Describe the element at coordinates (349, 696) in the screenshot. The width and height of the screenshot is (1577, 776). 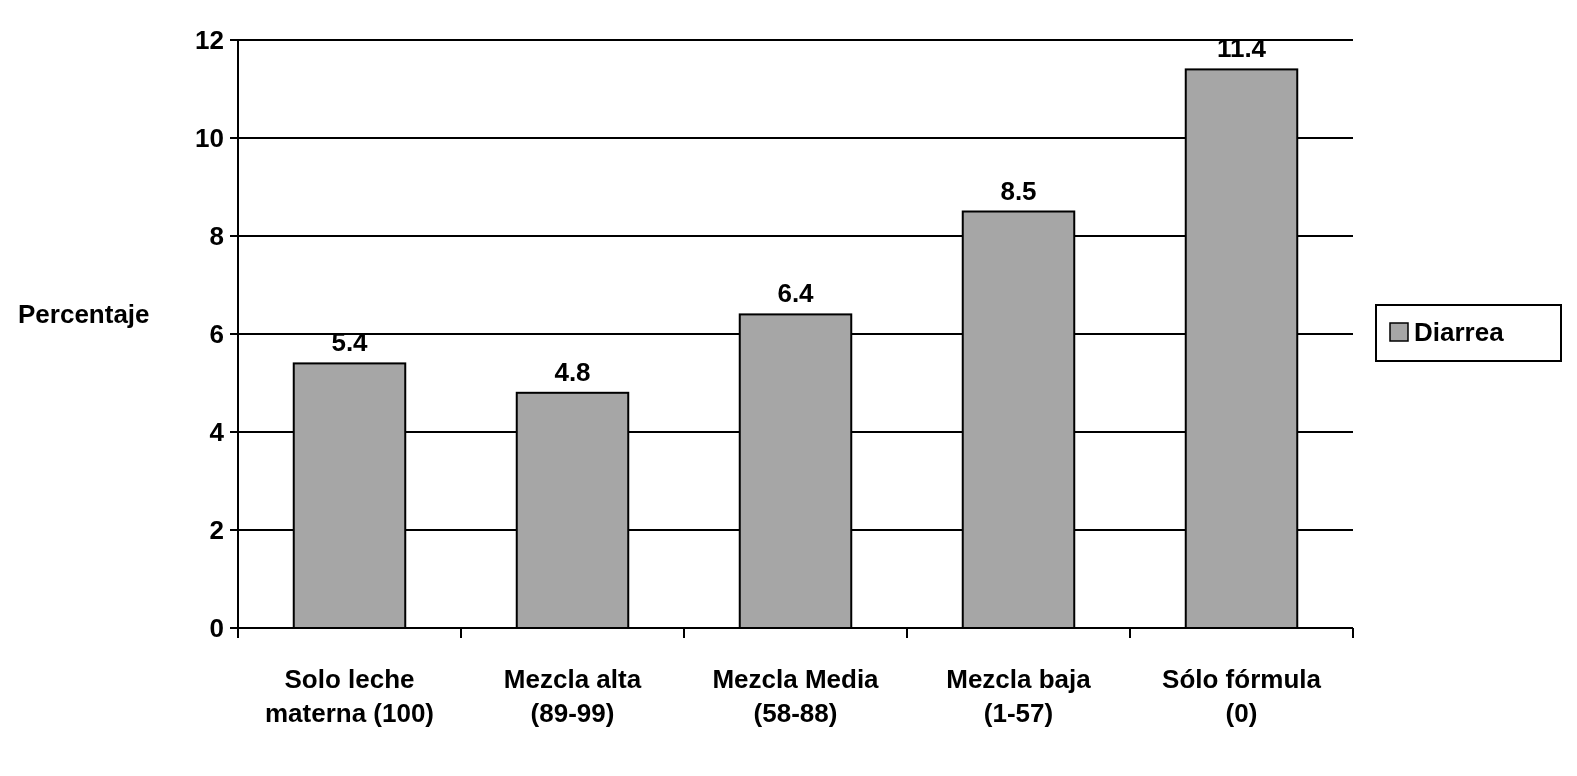
I see `x-tick-label: Solo leche materna (100)` at that location.